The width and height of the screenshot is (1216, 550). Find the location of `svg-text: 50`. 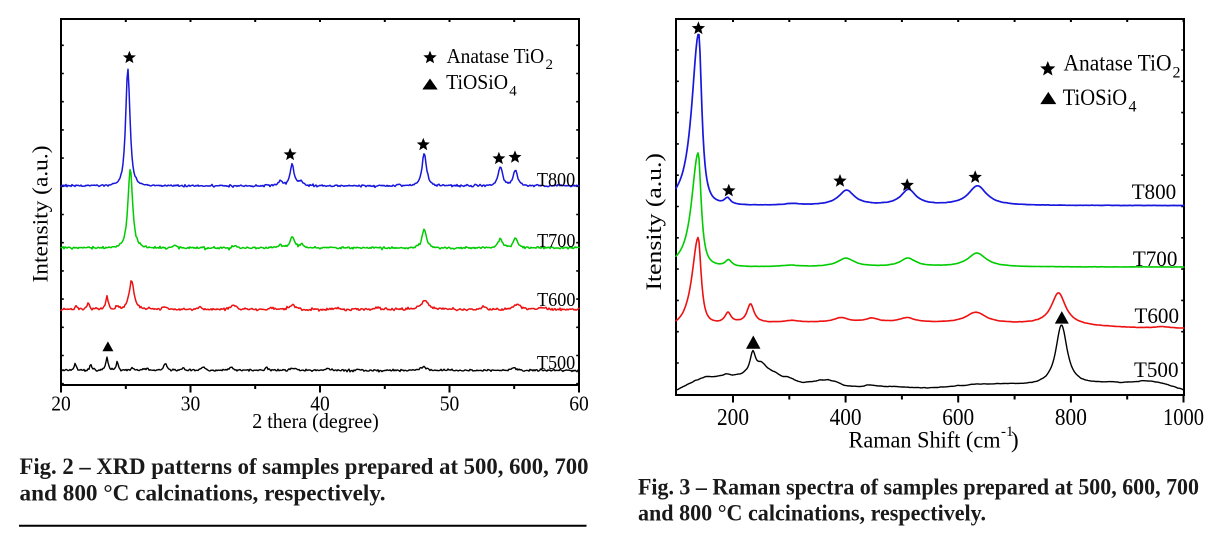

svg-text: 50 is located at coordinates (450, 403).